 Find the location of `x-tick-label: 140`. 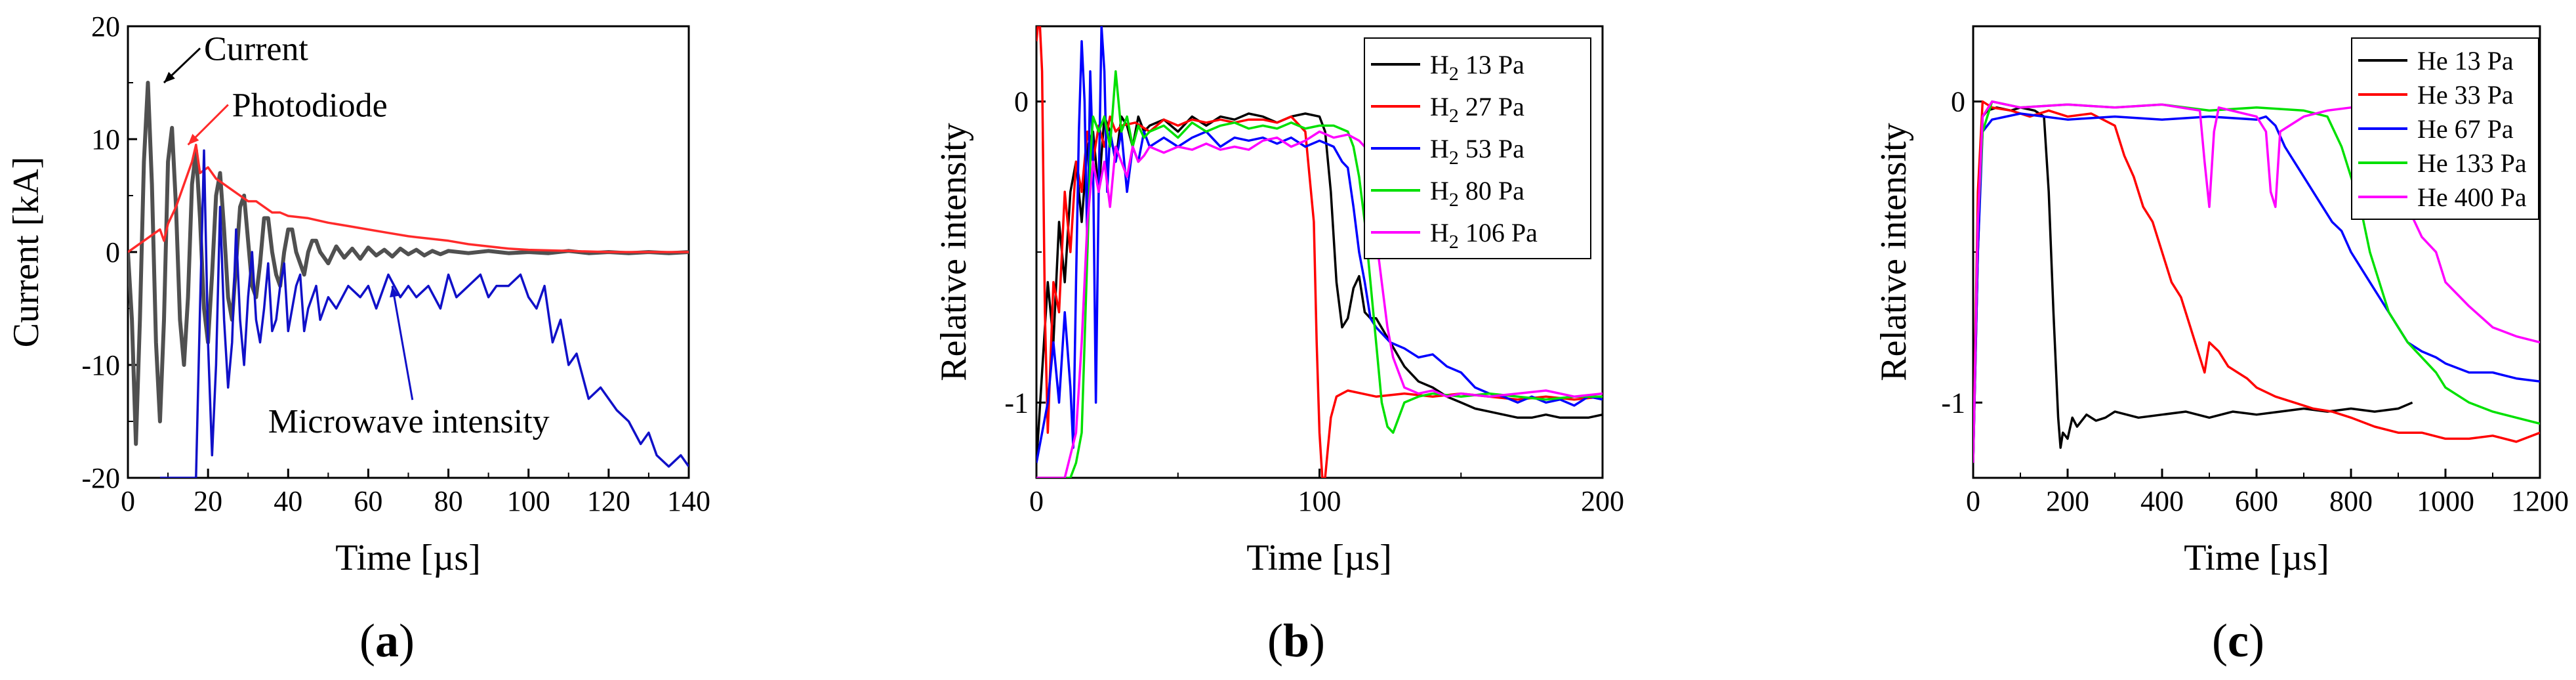

x-tick-label: 140 is located at coordinates (688, 501).